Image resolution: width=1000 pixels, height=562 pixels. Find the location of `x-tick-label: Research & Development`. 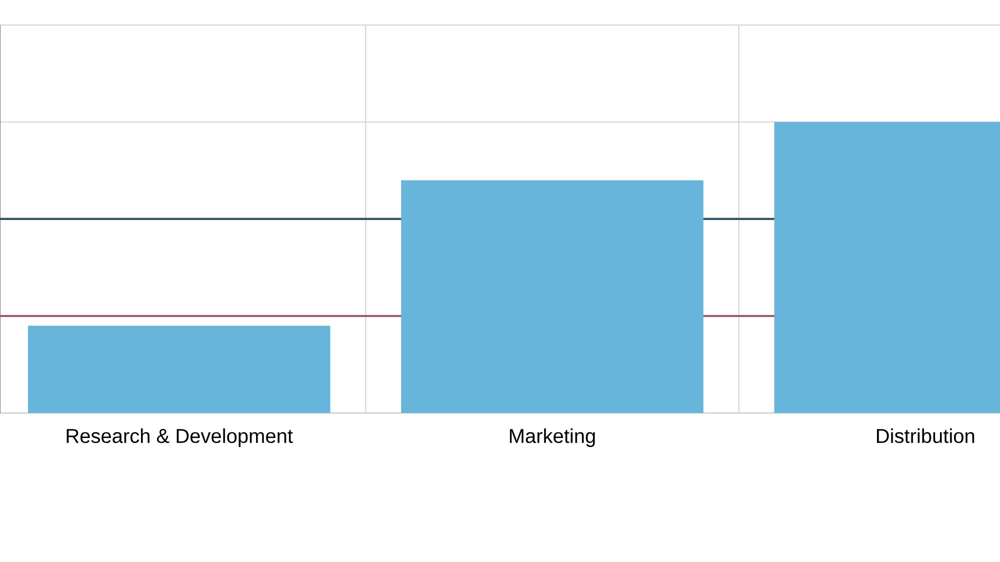

x-tick-label: Research & Development is located at coordinates (179, 438).